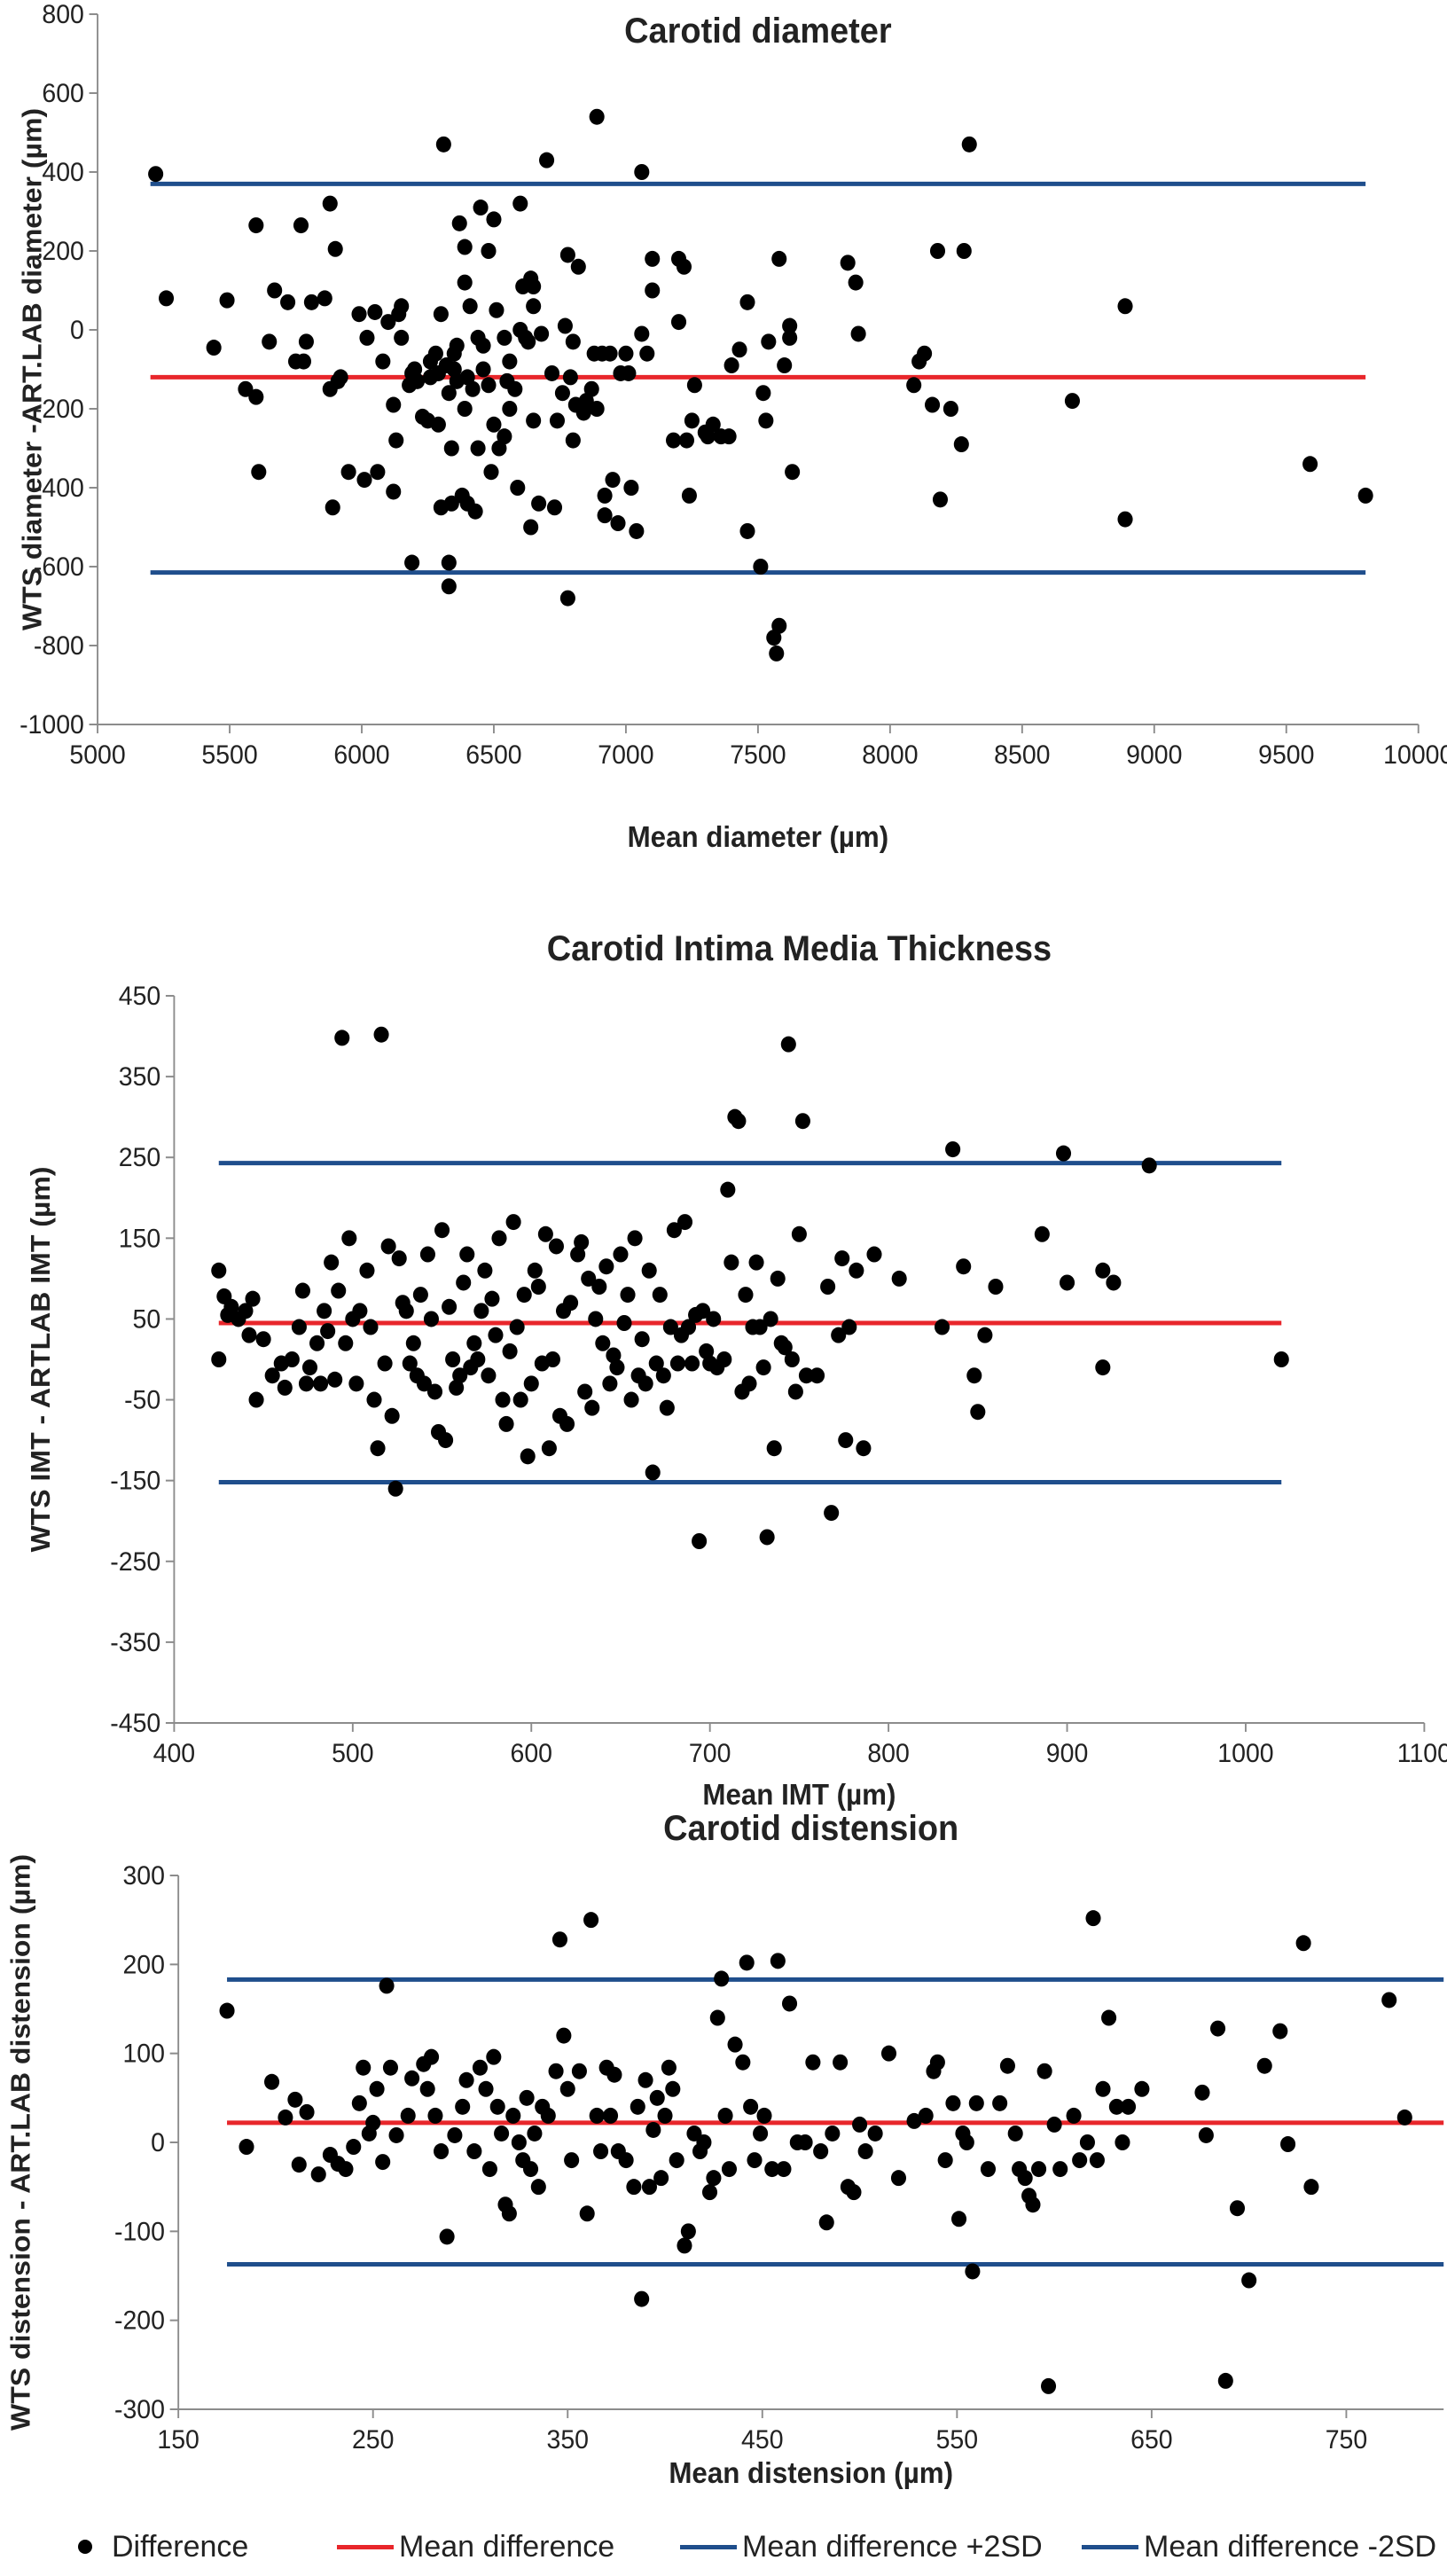  I want to click on chart2-x-tick-label: 800, so click(888, 1753).